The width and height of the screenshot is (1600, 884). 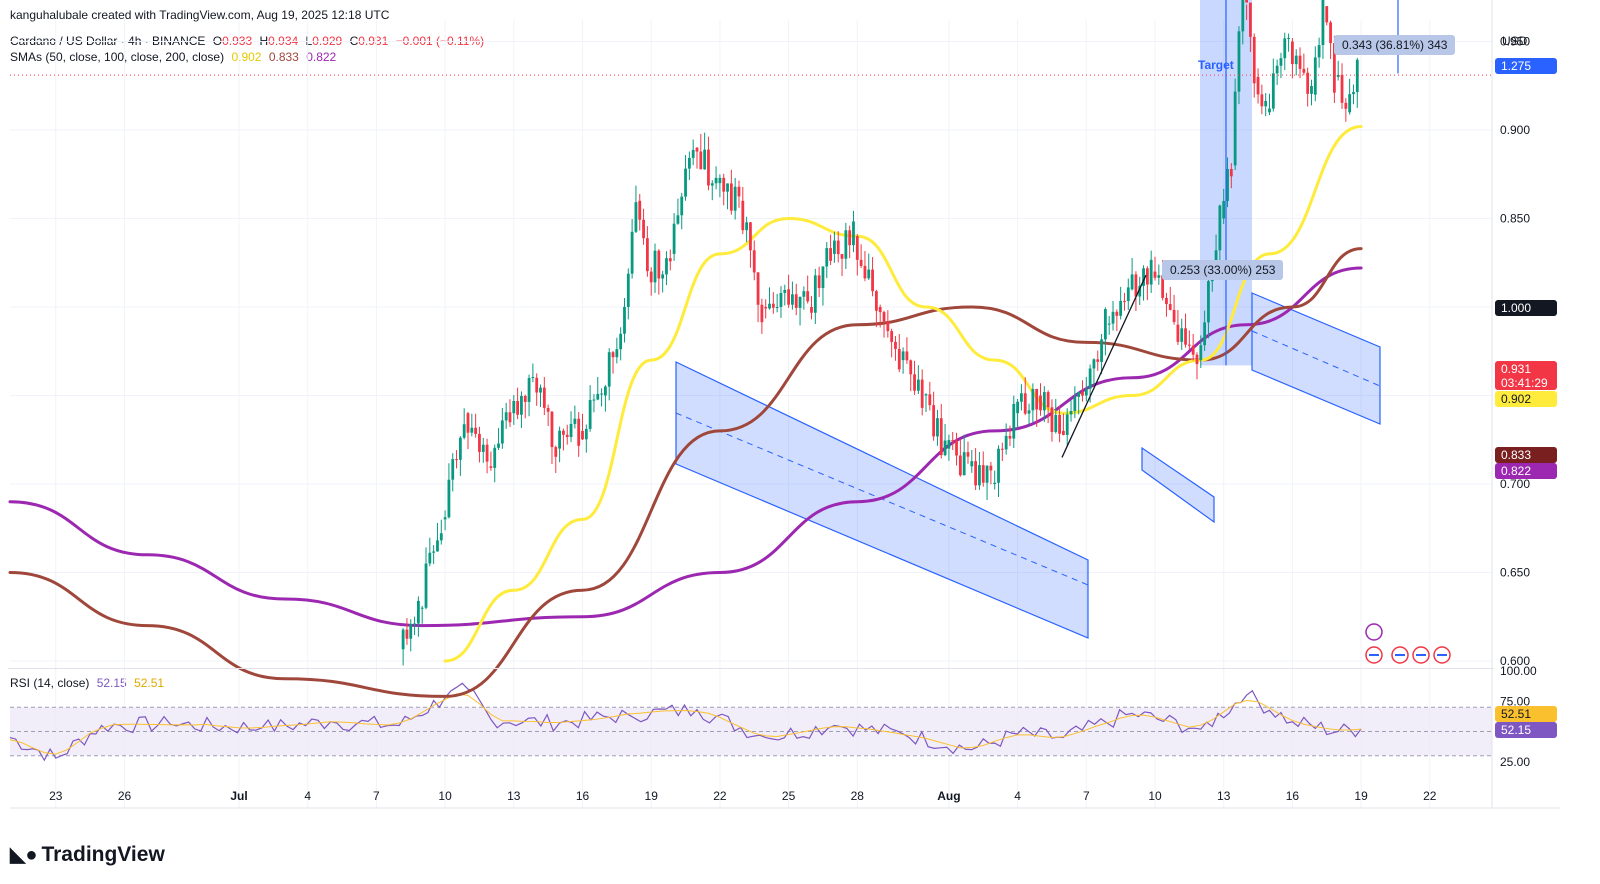 What do you see at coordinates (1524, 383) in the screenshot?
I see `bar-countdown: 03:41:29` at bounding box center [1524, 383].